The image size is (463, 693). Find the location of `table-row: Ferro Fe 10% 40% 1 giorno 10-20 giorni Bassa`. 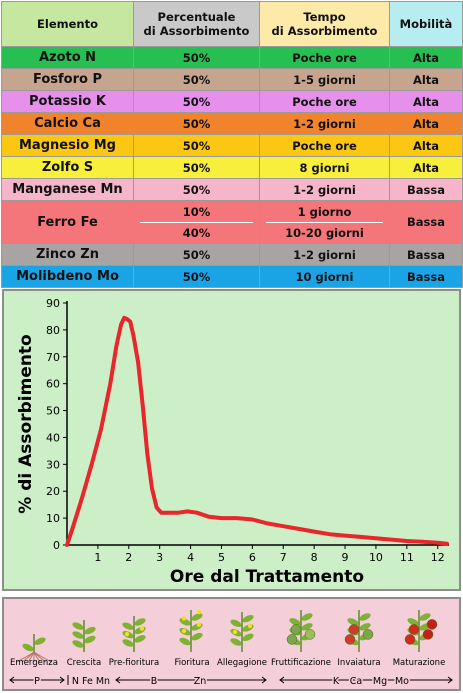

table-row: Ferro Fe 10% 40% 1 giorno 10-20 giorni Bassa is located at coordinates (232, 222).